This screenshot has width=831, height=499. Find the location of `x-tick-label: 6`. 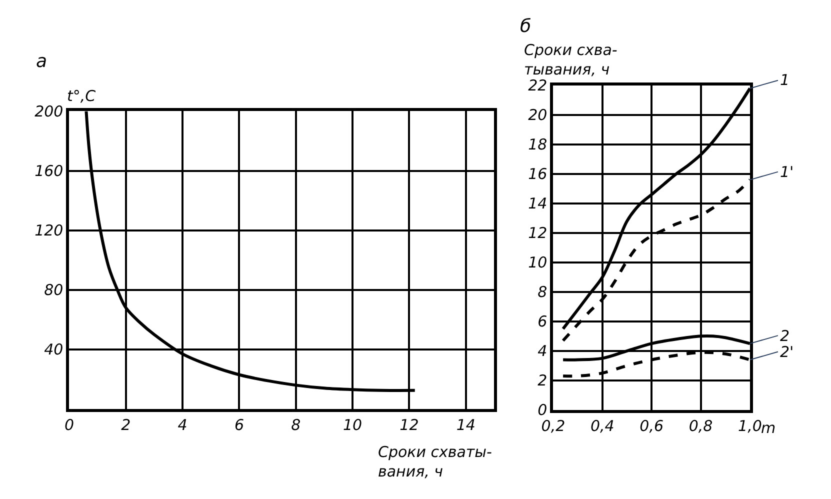

x-tick-label: 6 is located at coordinates (239, 425).